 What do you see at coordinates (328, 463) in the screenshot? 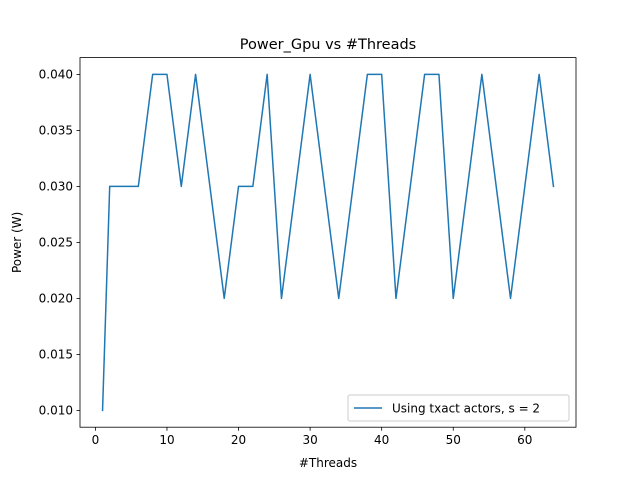
I see `x-axis-title: #Threads` at bounding box center [328, 463].